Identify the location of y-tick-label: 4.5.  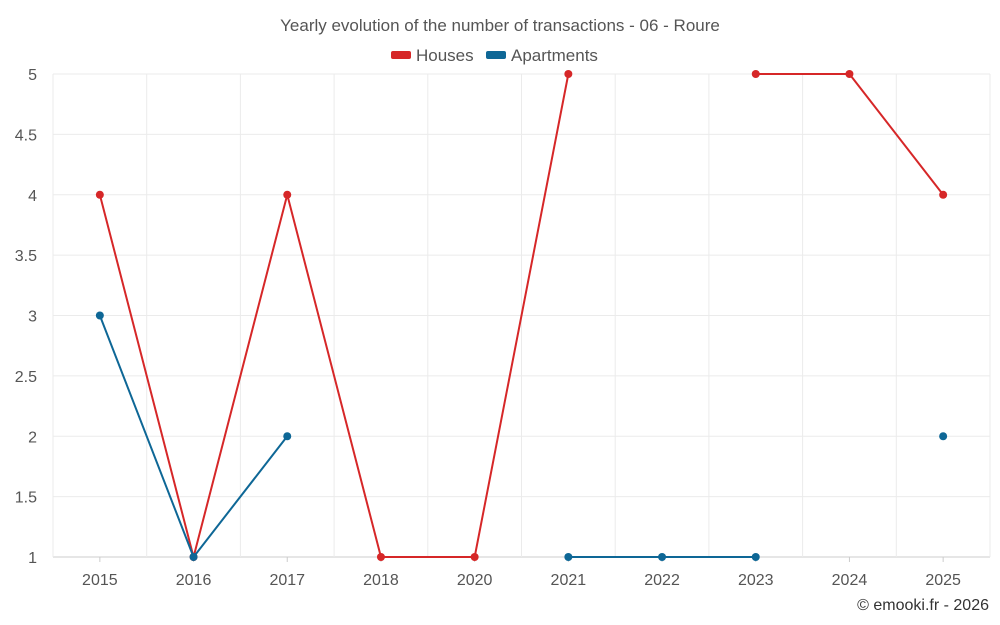
(26, 135).